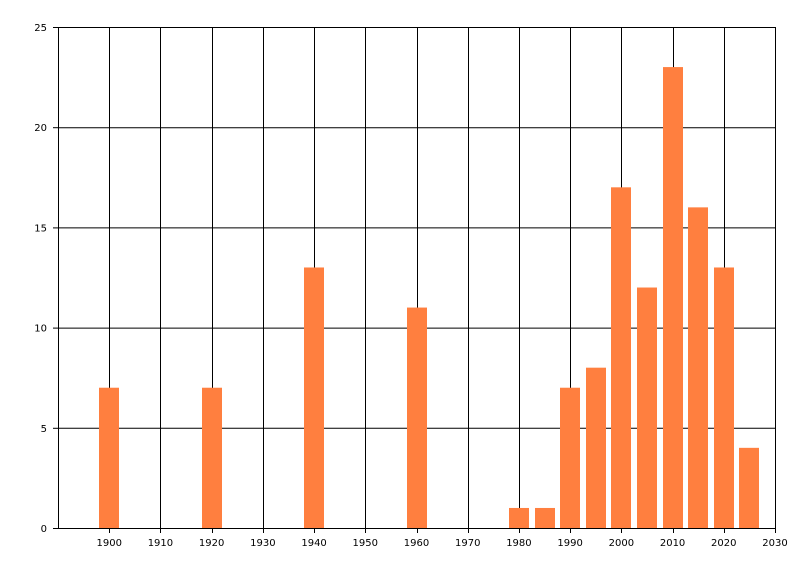  What do you see at coordinates (44, 429) in the screenshot?
I see `y-tick-label: 5` at bounding box center [44, 429].